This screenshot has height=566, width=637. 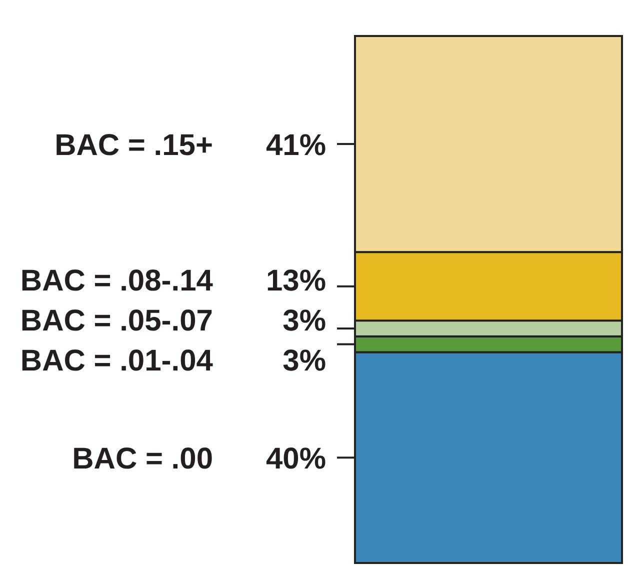 I want to click on data-label: 13%, so click(x=296, y=281).